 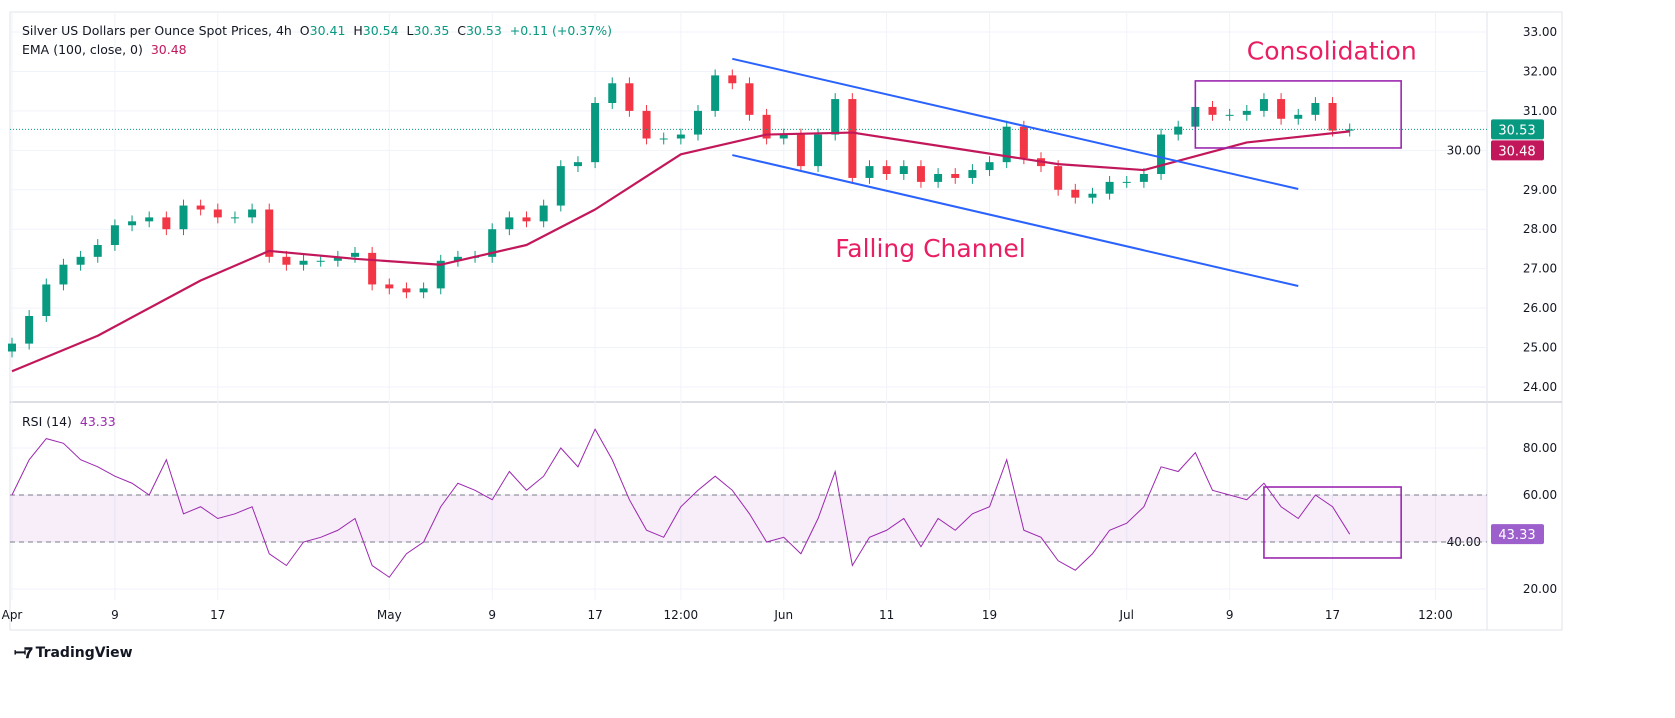 I want to click on tradingview-logo-icon: ꟷ𝟕, so click(x=23, y=653).